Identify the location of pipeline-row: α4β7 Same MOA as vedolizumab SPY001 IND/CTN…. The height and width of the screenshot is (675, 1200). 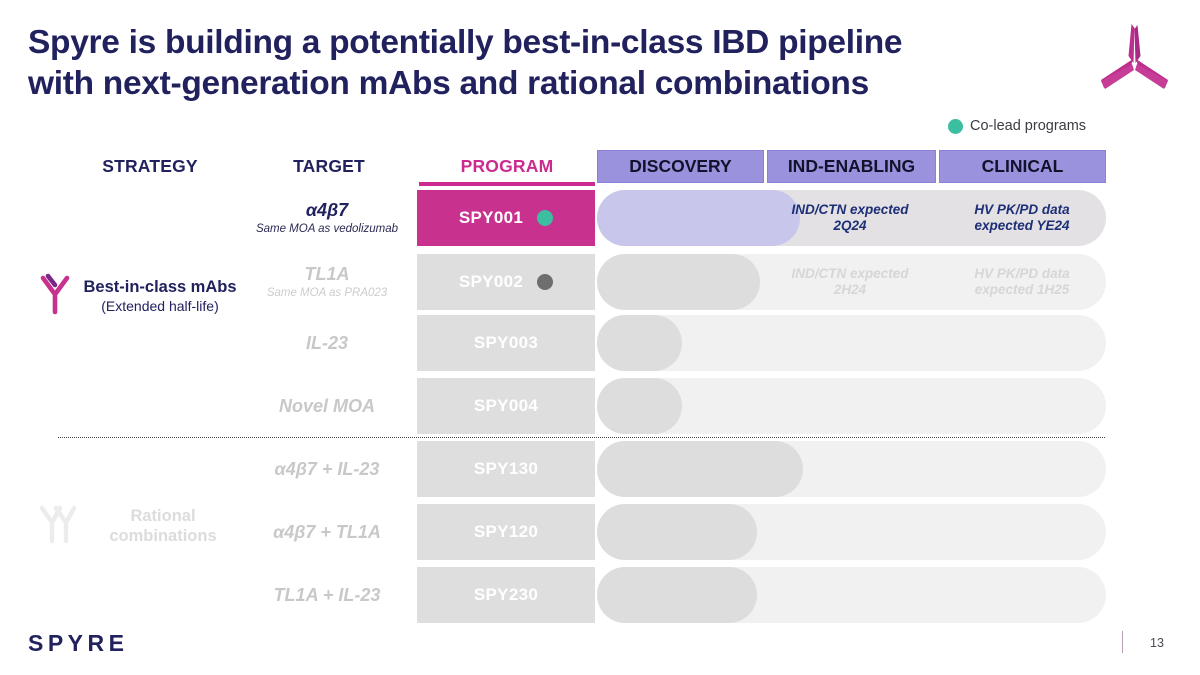
(600, 218).